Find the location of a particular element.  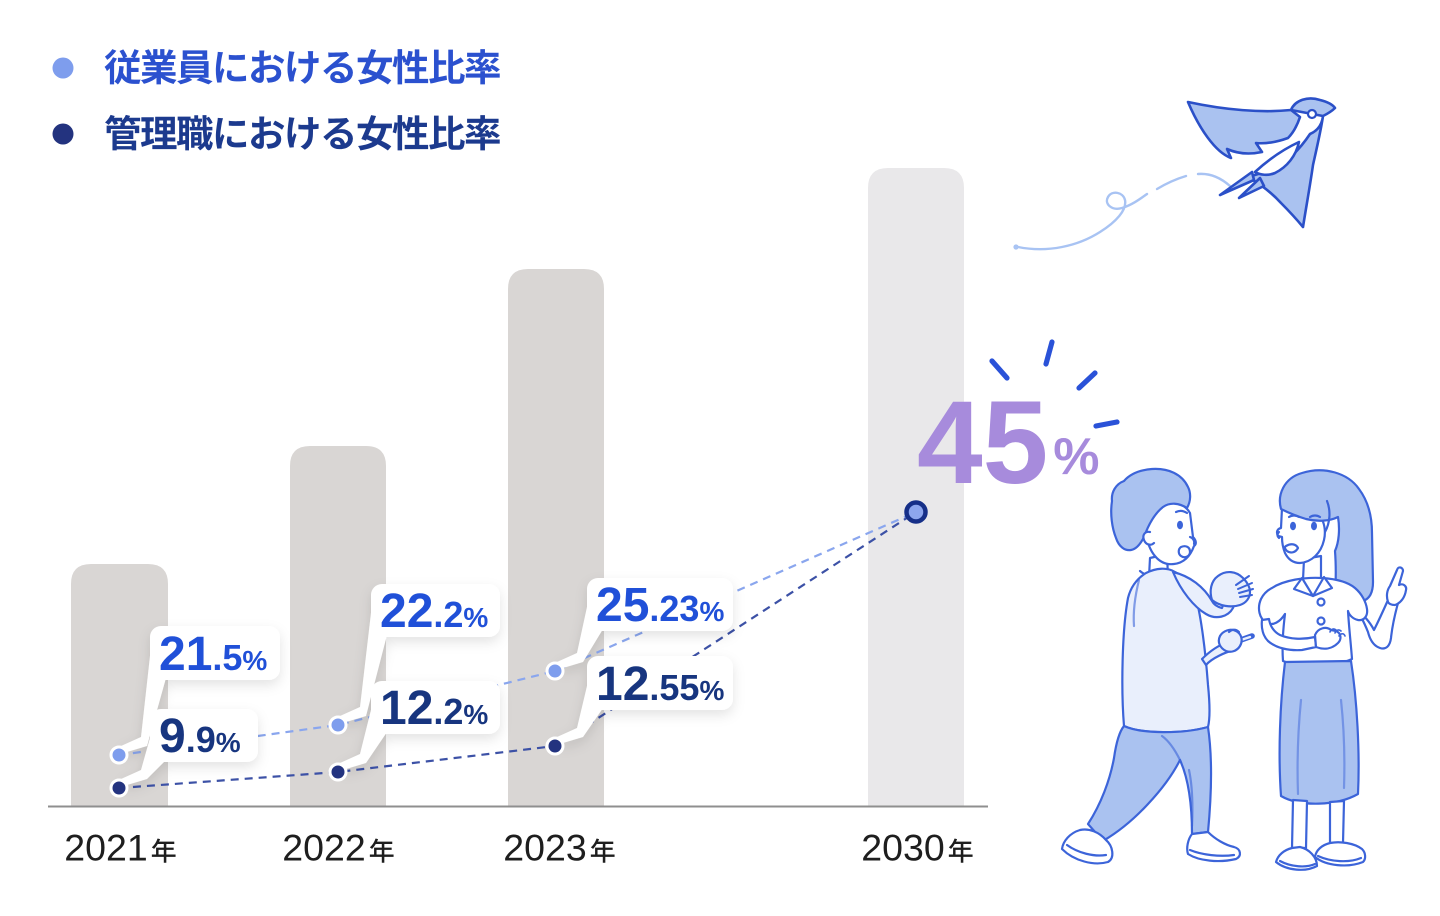

svg-text: 12.2% is located at coordinates (434, 708).